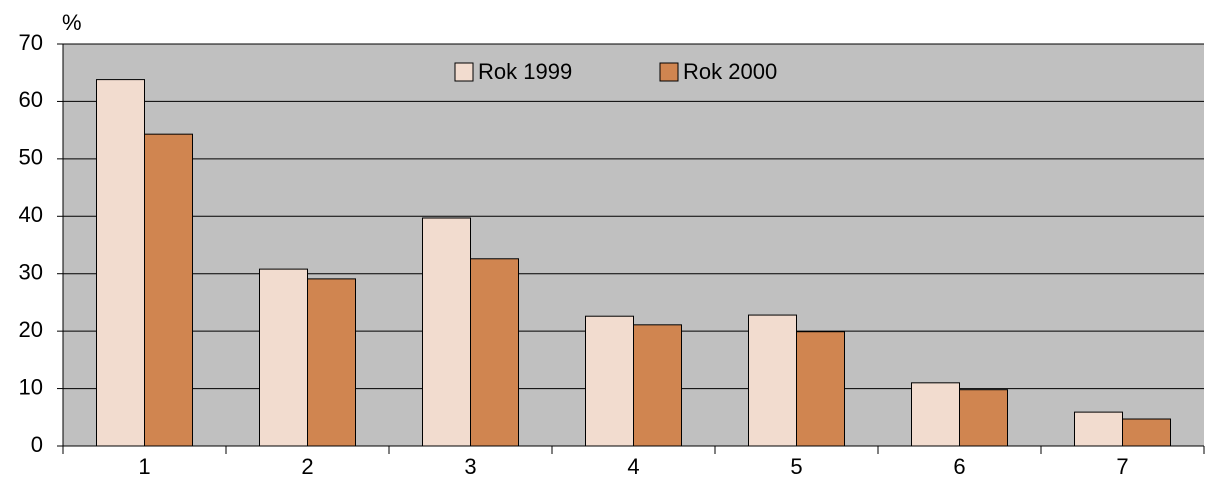 The image size is (1206, 479). I want to click on y-tick-label: 40, so click(31, 214).